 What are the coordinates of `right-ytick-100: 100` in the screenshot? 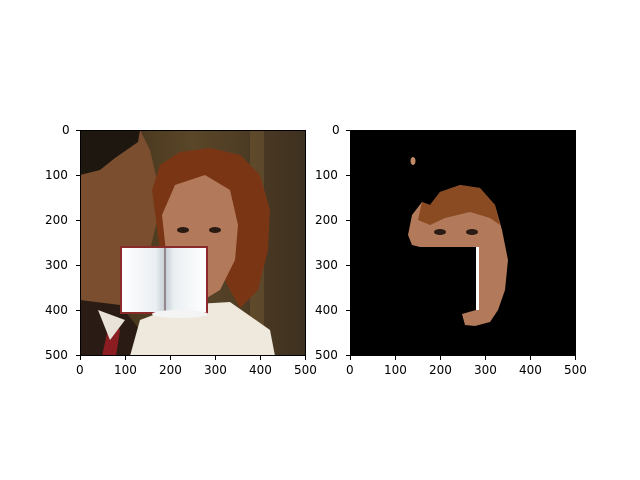 It's located at (326, 175).